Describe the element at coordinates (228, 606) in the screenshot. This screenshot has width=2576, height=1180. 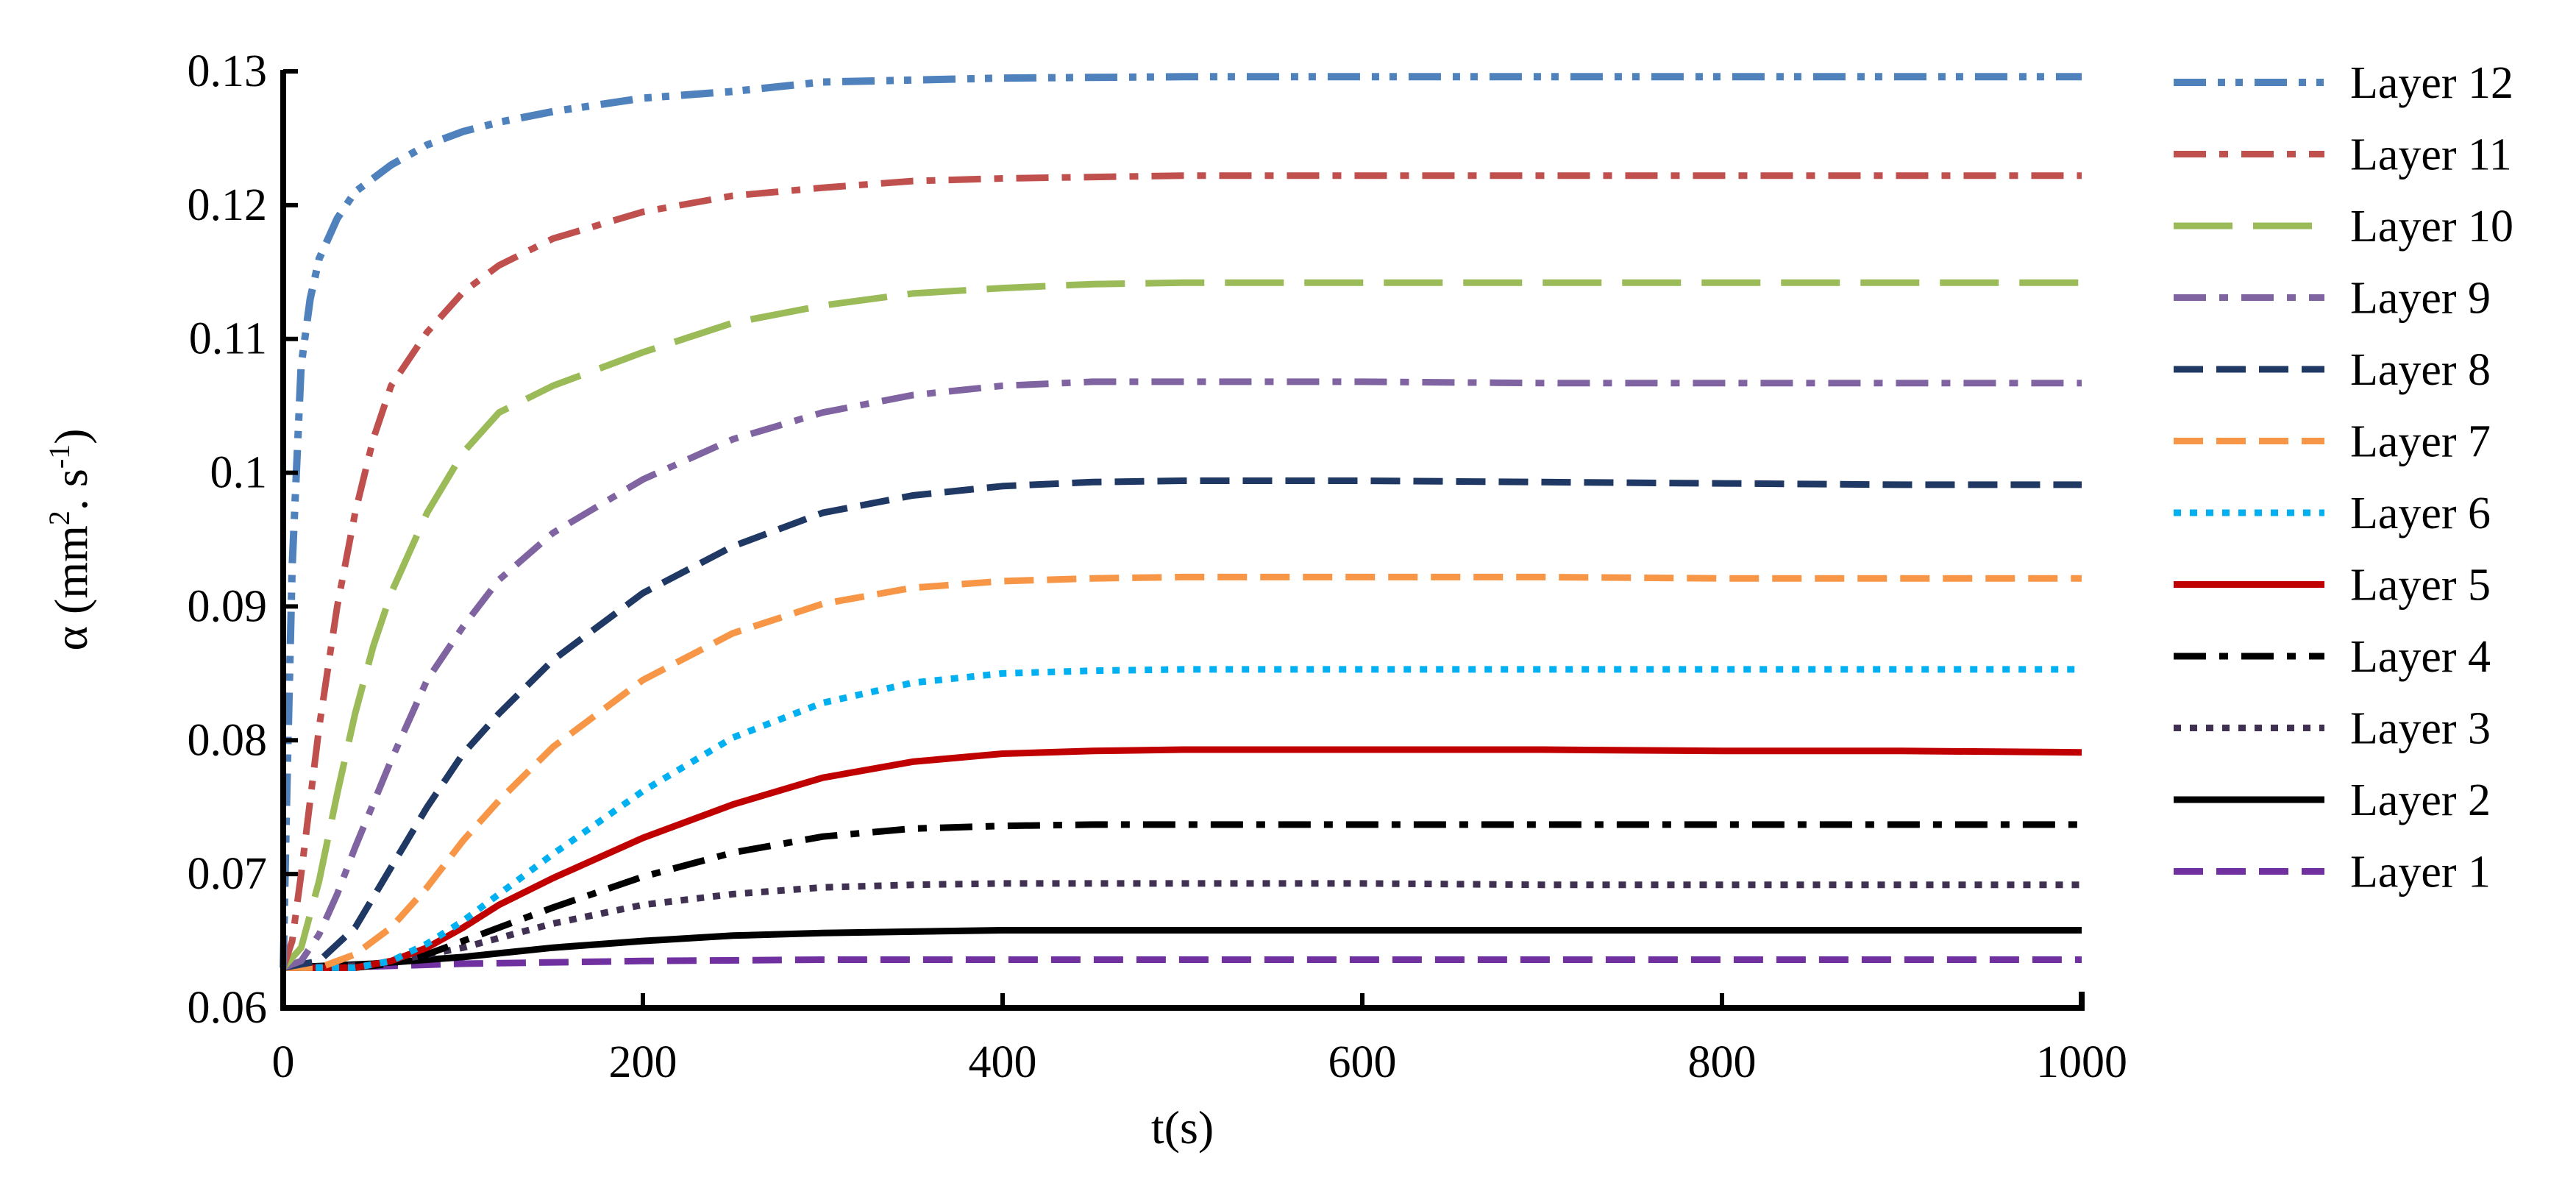
I see `y-tick-label: 0.09` at that location.